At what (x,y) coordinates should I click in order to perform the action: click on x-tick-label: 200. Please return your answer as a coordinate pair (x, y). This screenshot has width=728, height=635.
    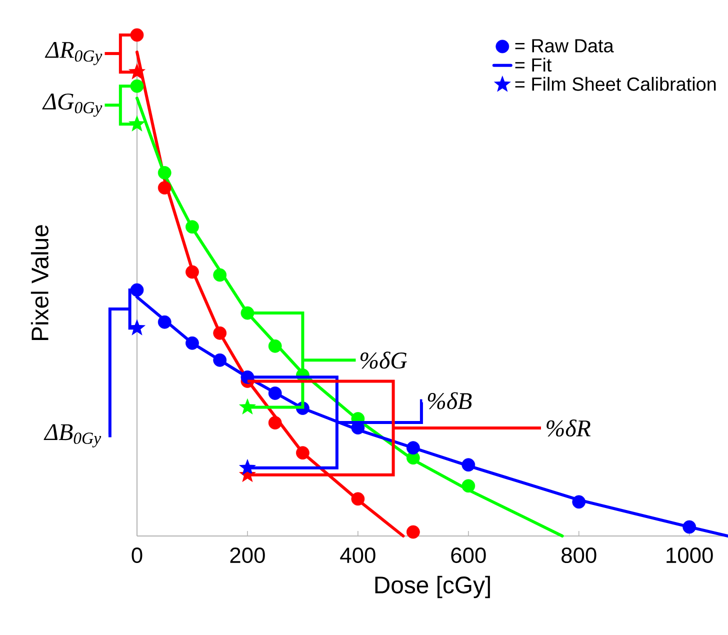
    Looking at the image, I should click on (247, 556).